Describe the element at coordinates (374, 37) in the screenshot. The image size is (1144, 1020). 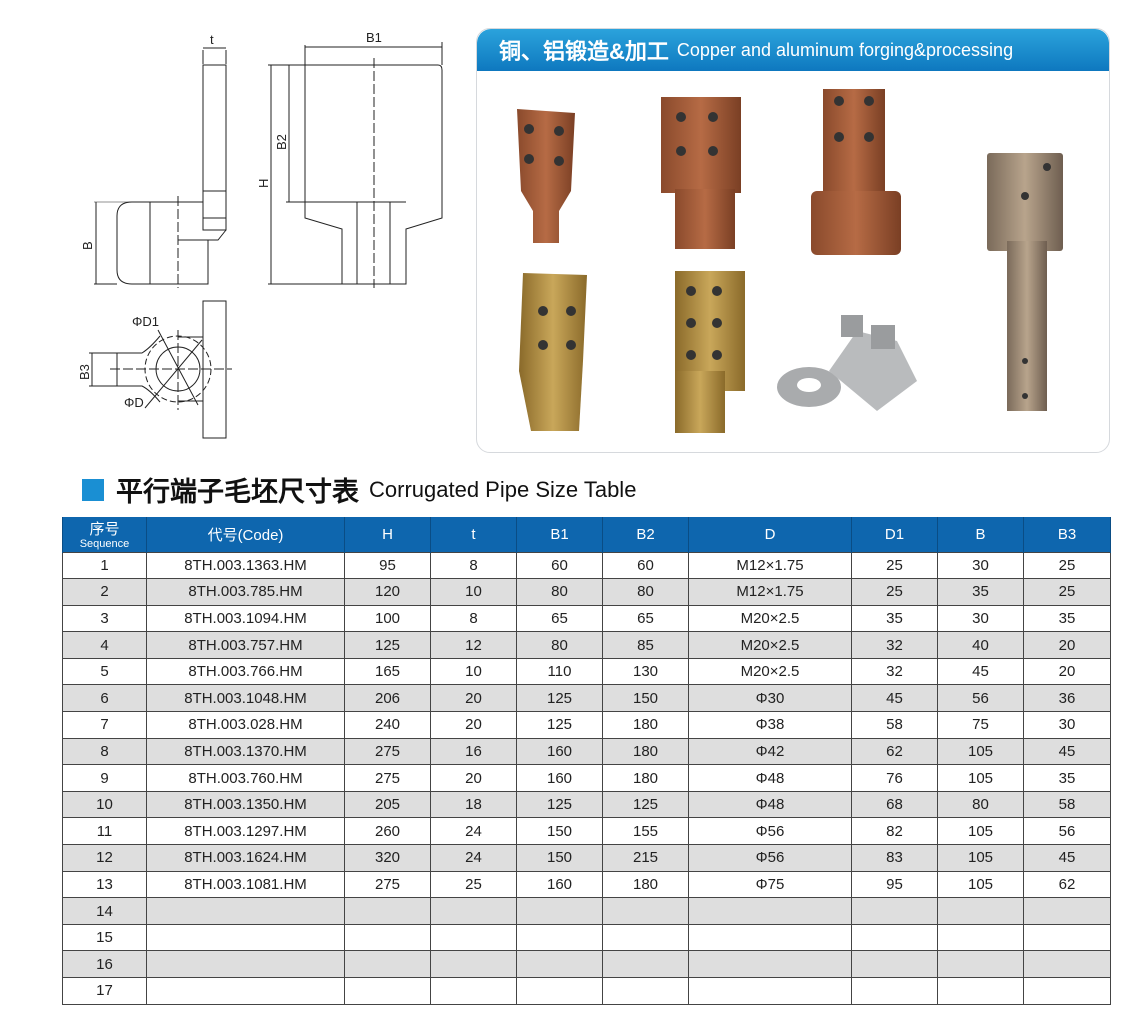
I see `svg-text: B1` at that location.